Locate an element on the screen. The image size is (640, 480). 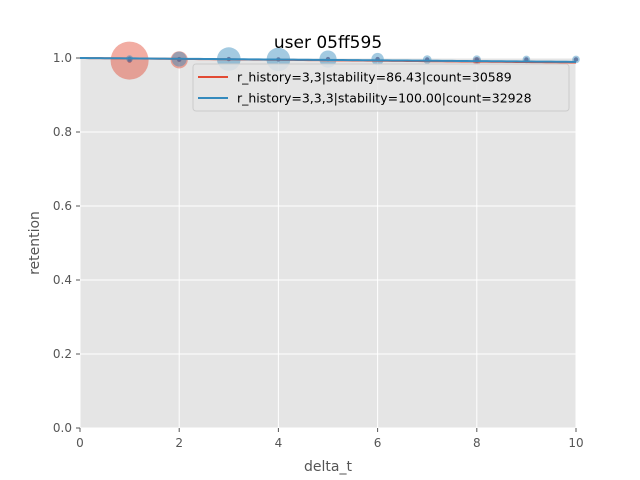
y-axis-ticks: 0.0 0.2 0.4 0.6 0.8 1.0 is located at coordinates (66, 243).